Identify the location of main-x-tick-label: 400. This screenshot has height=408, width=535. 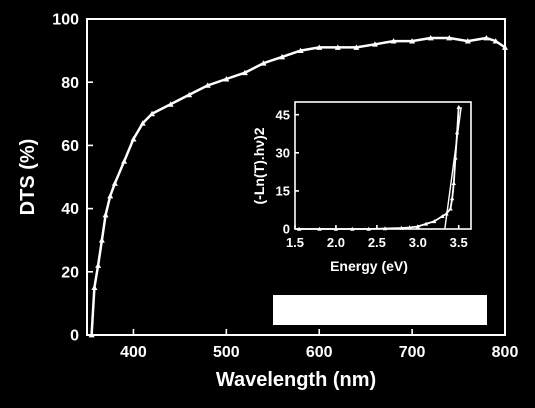
(133, 352).